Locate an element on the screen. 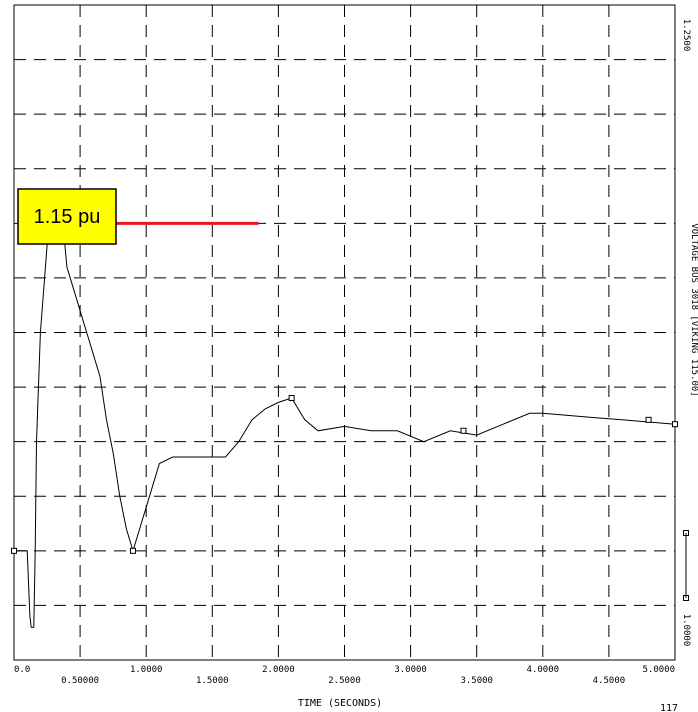  x-tick-label: 1.5000 is located at coordinates (212, 681).